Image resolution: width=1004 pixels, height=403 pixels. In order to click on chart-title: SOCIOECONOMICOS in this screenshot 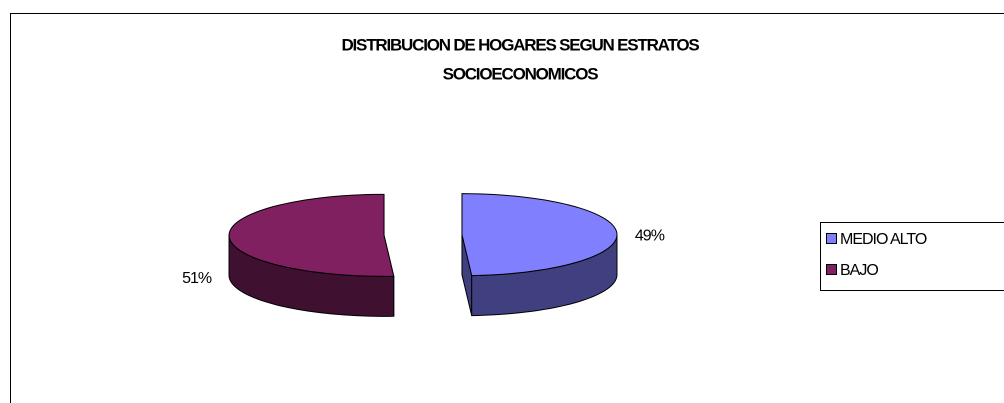, I will do `click(521, 73)`.